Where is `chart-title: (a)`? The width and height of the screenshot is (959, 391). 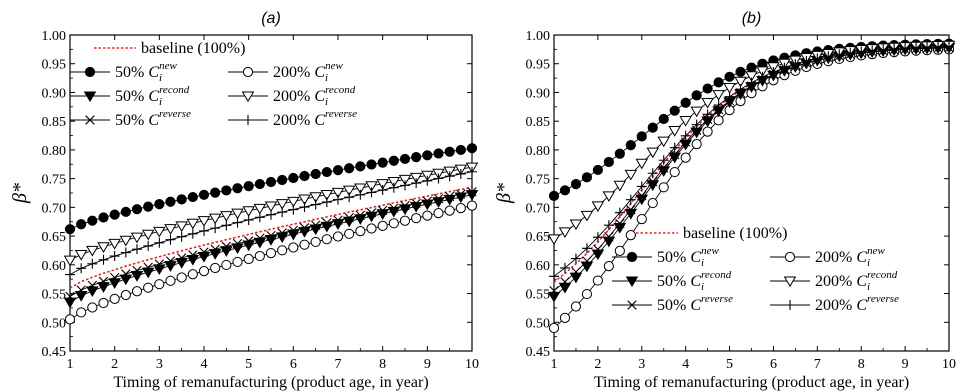 chart-title: (a) is located at coordinates (271, 18).